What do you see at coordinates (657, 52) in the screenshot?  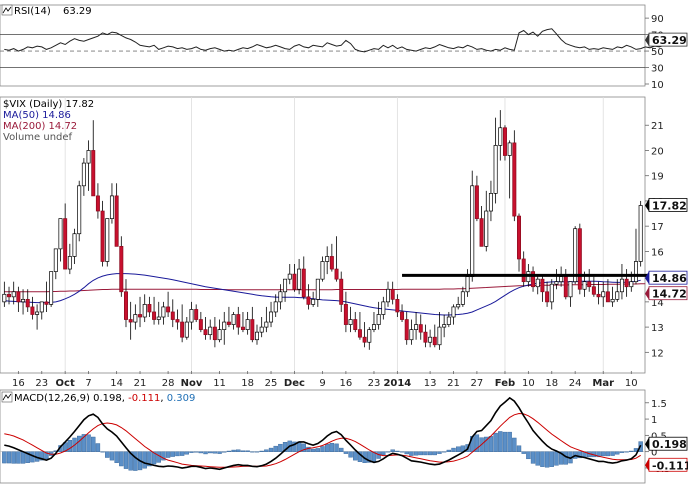 I see `rsi-y-tick-label: 50` at bounding box center [657, 52].